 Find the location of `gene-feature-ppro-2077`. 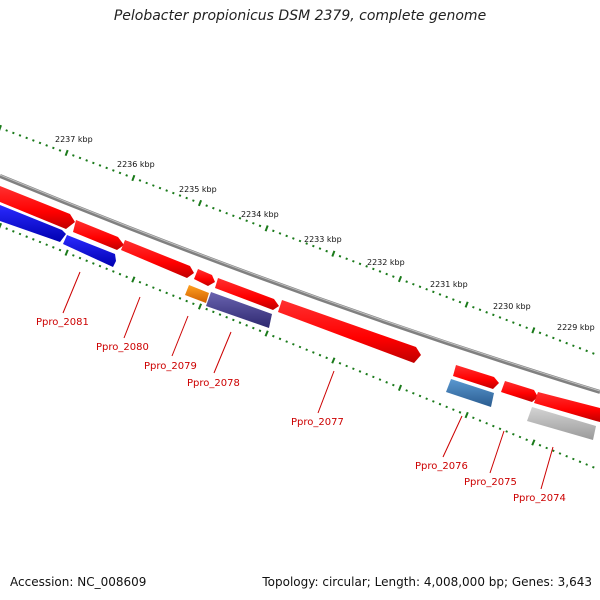

gene-feature-ppro-2077 is located at coordinates (349, 331).